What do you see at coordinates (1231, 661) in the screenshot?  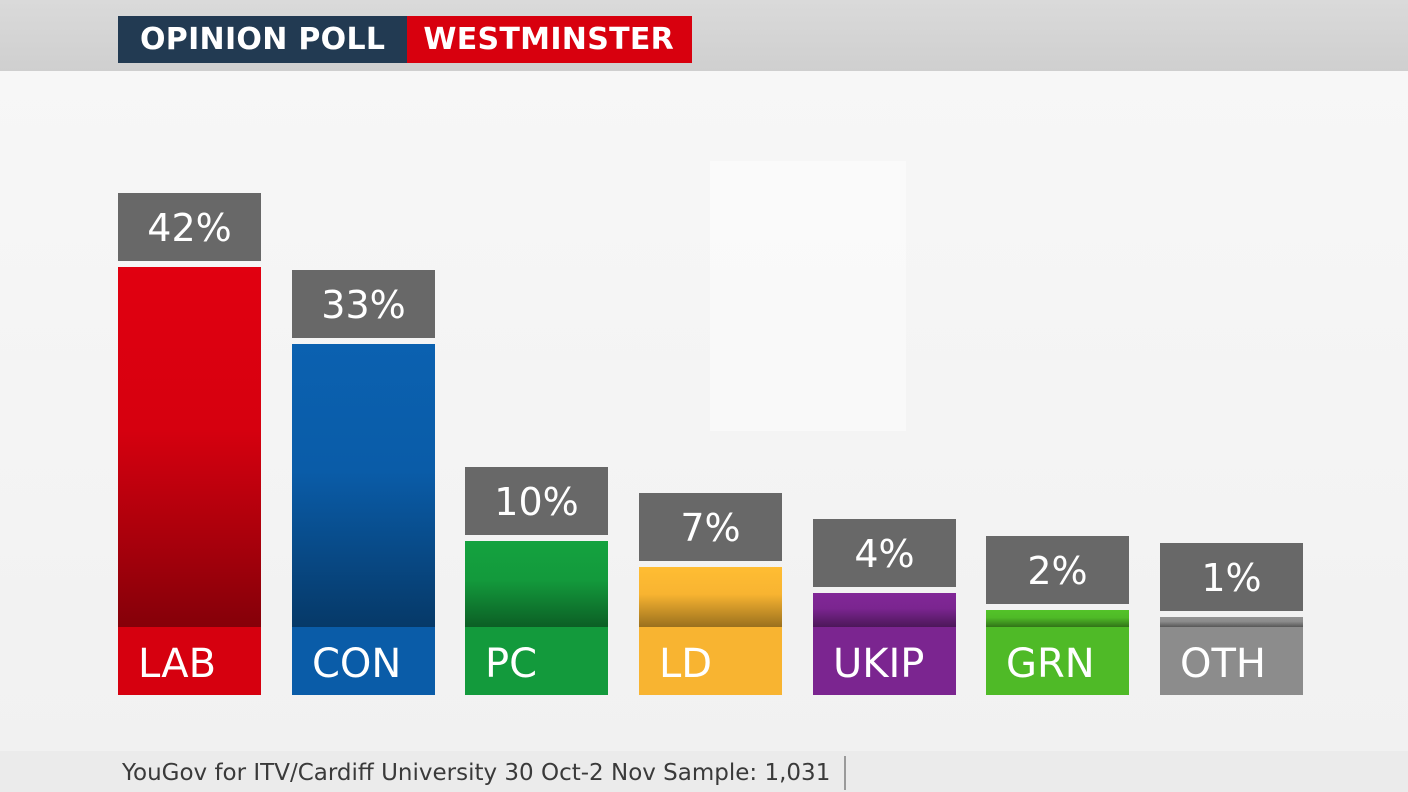 I see `category-label-oth: OTH` at bounding box center [1231, 661].